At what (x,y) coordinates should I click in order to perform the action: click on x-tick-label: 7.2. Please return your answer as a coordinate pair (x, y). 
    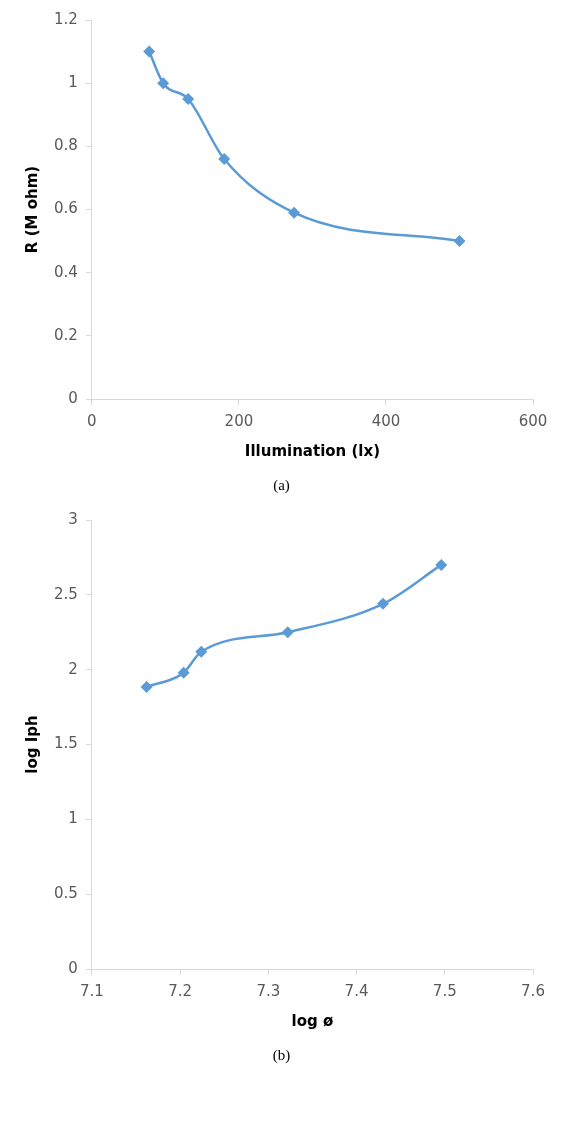
    Looking at the image, I should click on (180, 990).